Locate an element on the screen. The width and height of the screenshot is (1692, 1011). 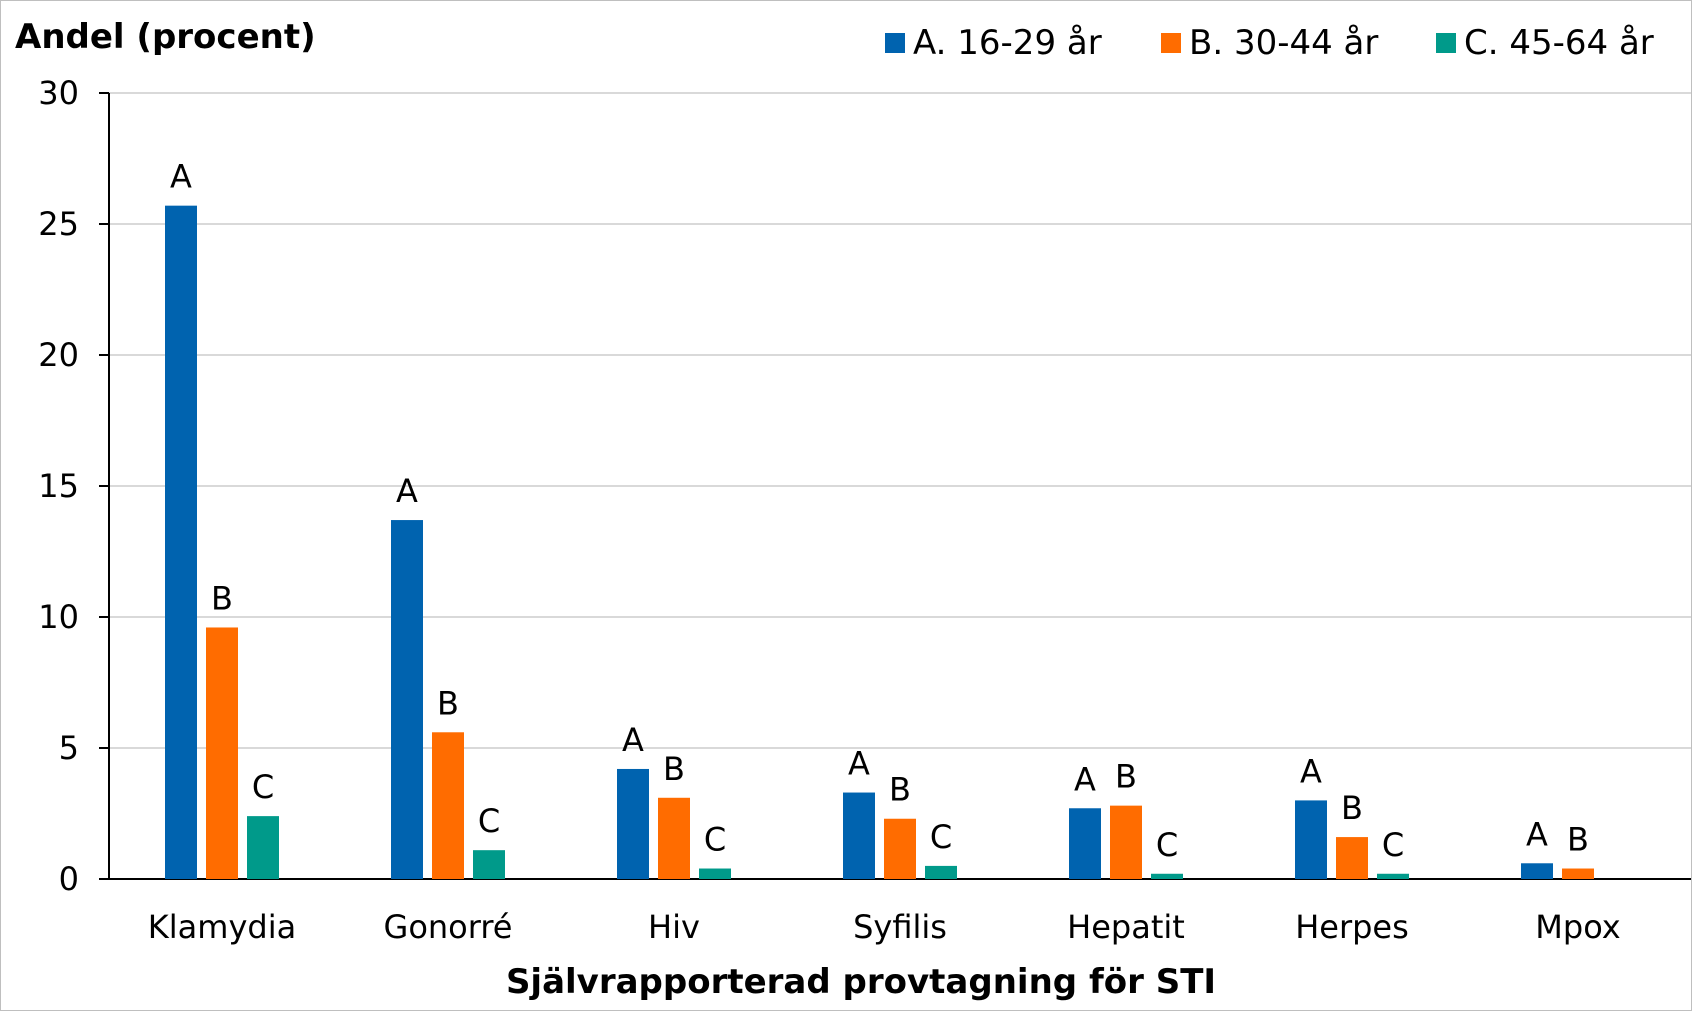
x-category-label: Hiv is located at coordinates (674, 927).